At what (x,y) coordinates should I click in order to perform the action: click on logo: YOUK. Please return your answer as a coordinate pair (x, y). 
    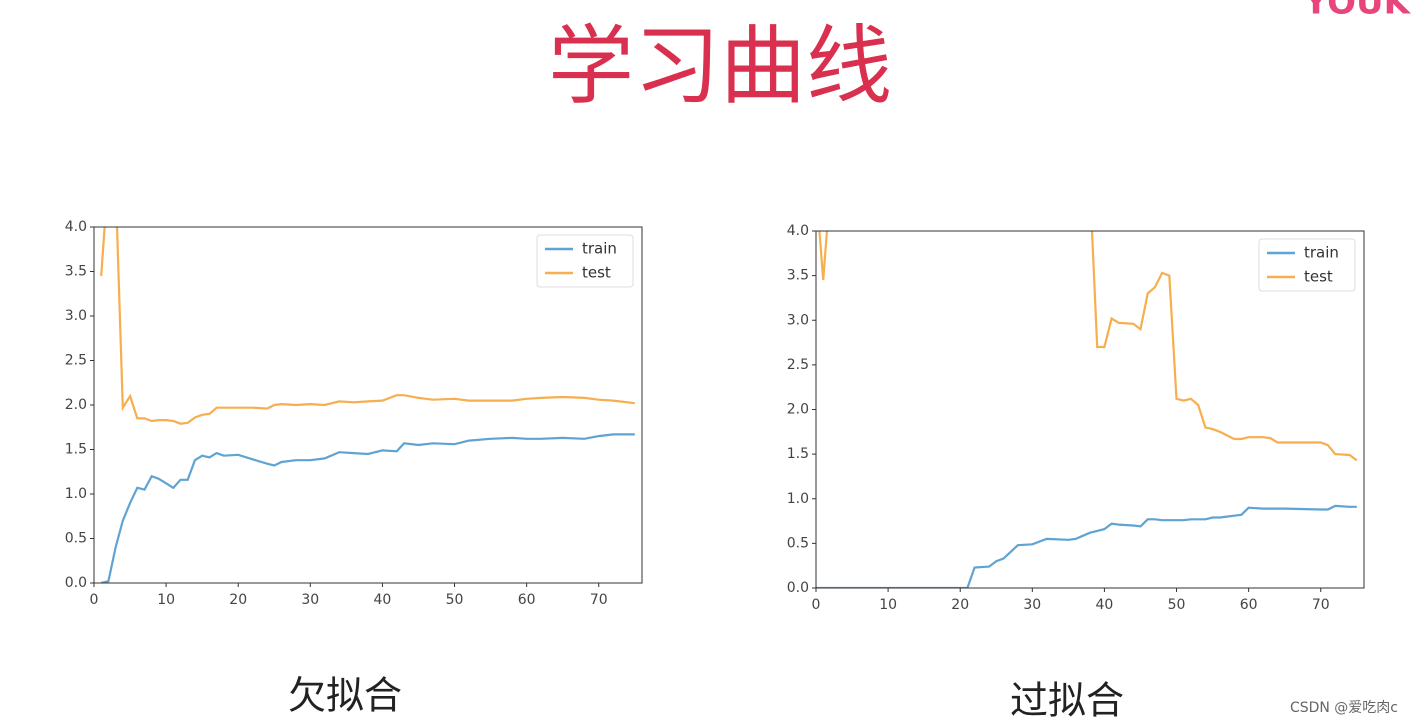
    Looking at the image, I should click on (1357, 11).